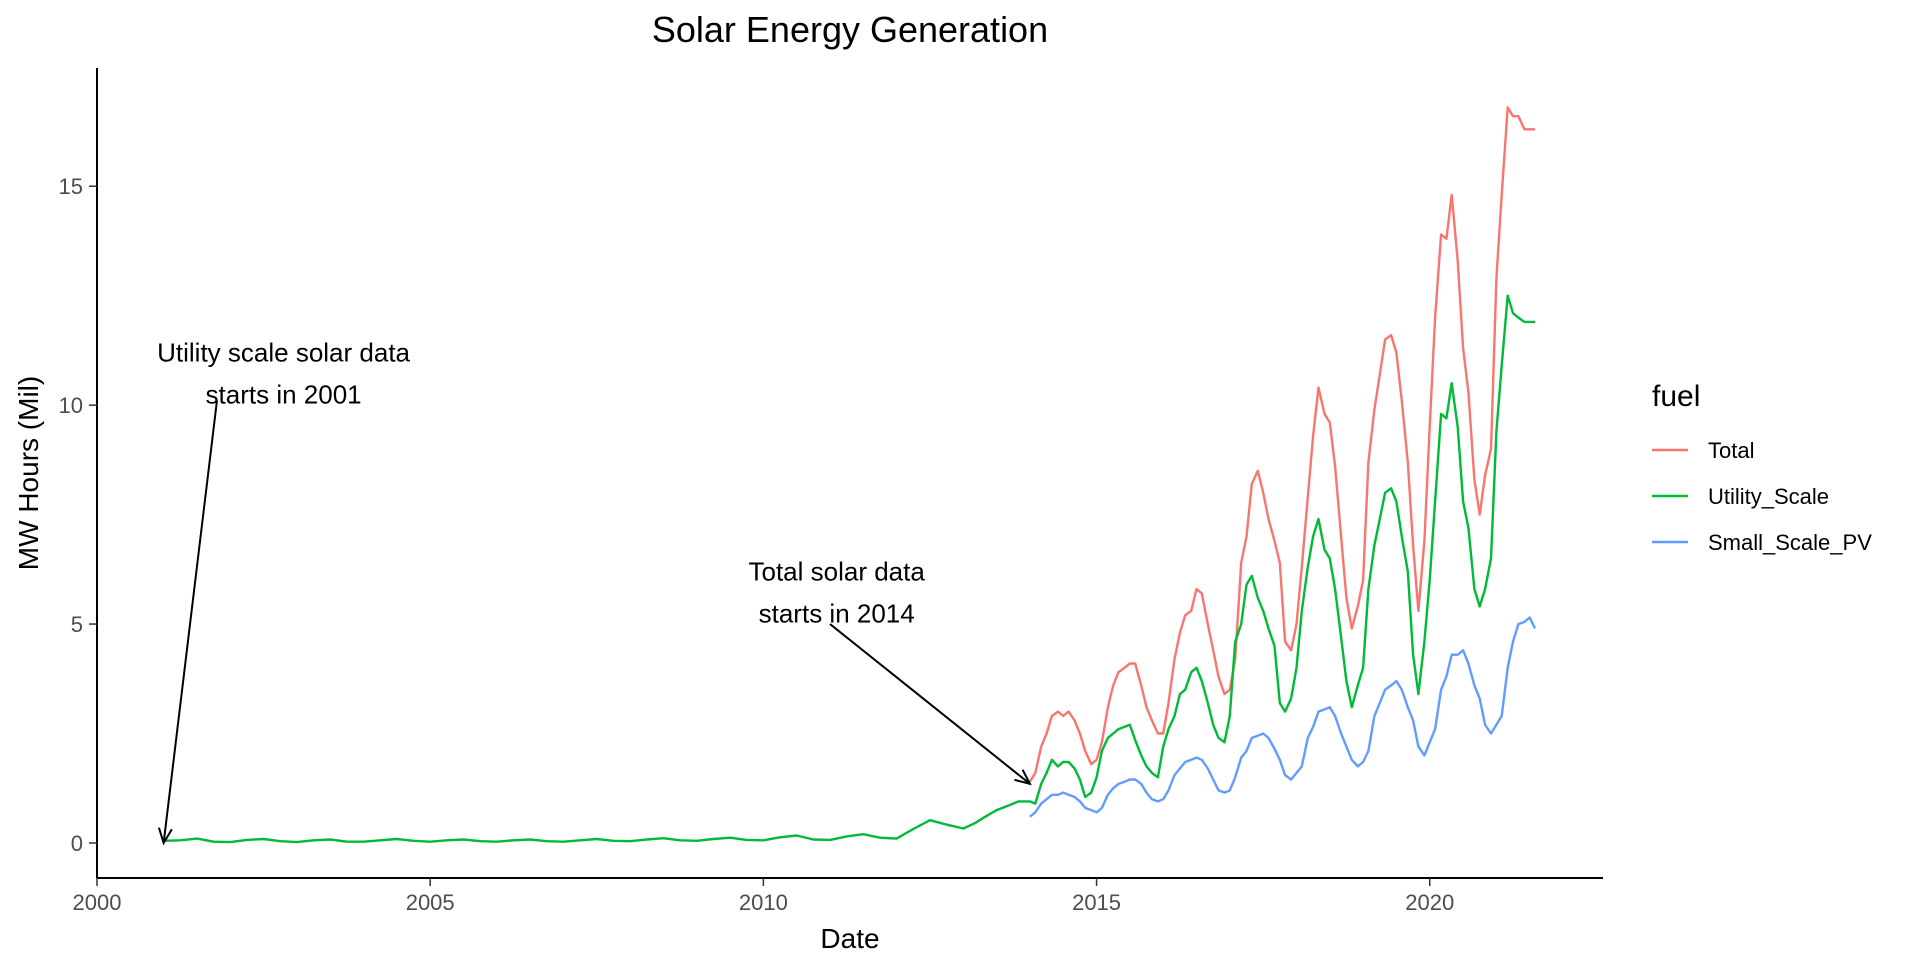 The width and height of the screenshot is (1920, 960). I want to click on annotation-text: starts in 2001, so click(284, 394).